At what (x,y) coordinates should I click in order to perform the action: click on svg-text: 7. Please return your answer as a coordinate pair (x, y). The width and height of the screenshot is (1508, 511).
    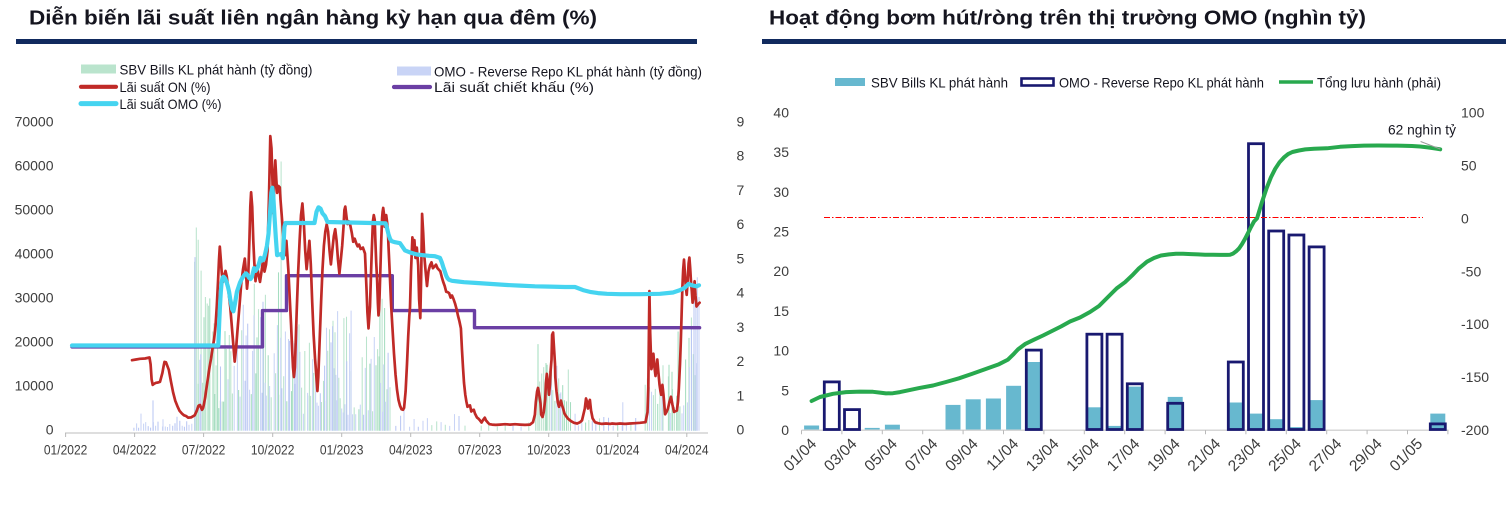
    Looking at the image, I should click on (741, 190).